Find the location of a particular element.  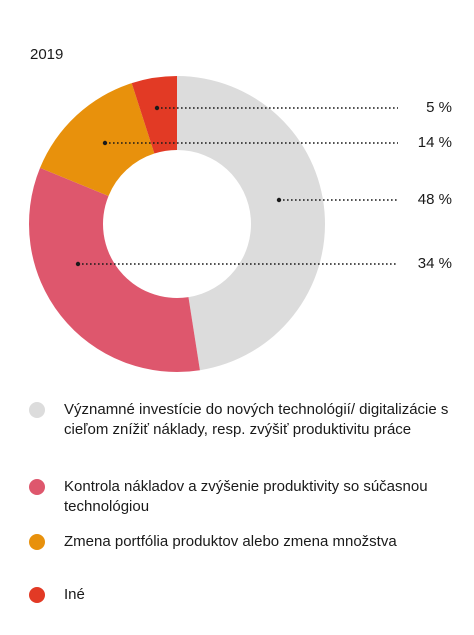

percent-label: 34 % is located at coordinates (434, 263).